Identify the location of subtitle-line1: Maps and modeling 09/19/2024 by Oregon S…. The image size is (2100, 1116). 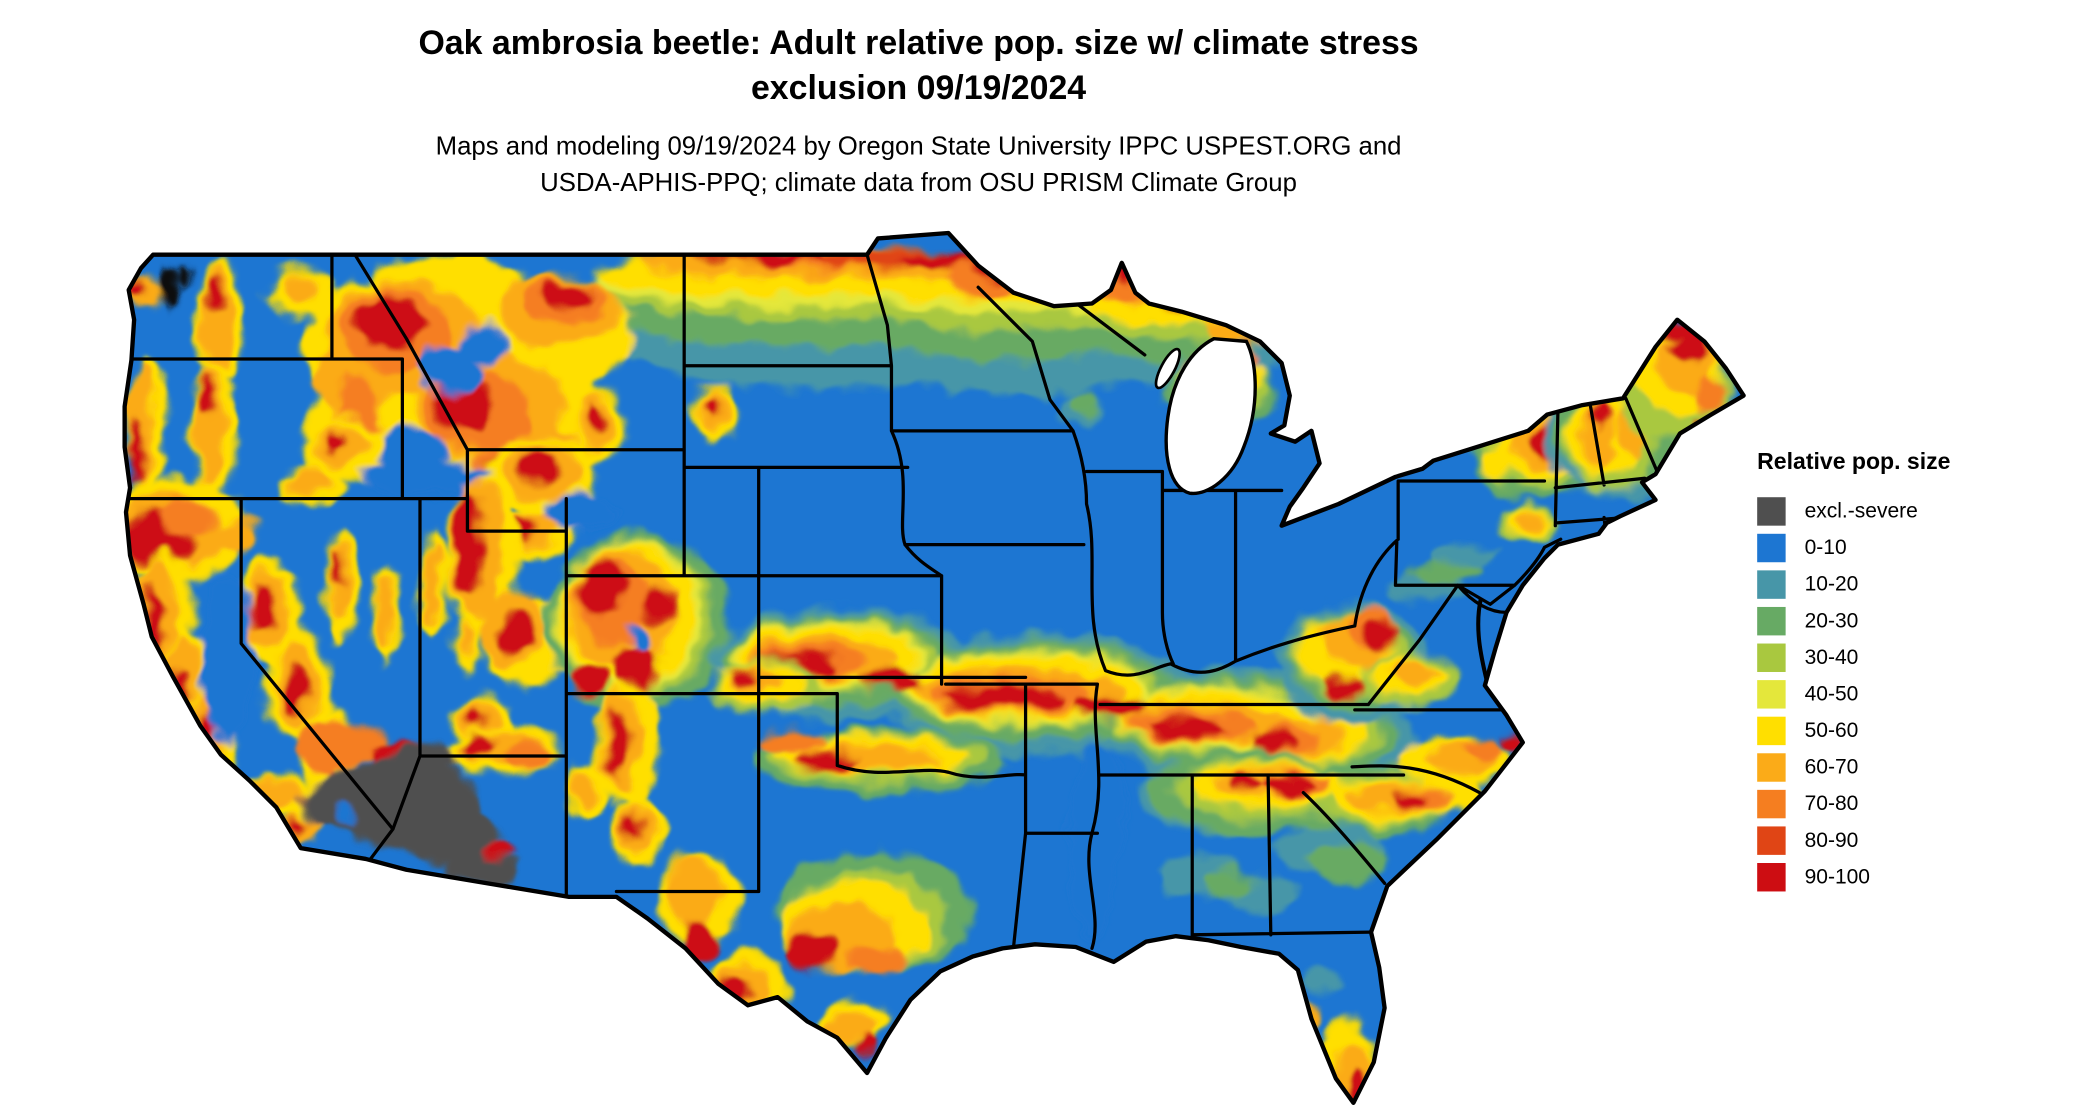
(918, 147).